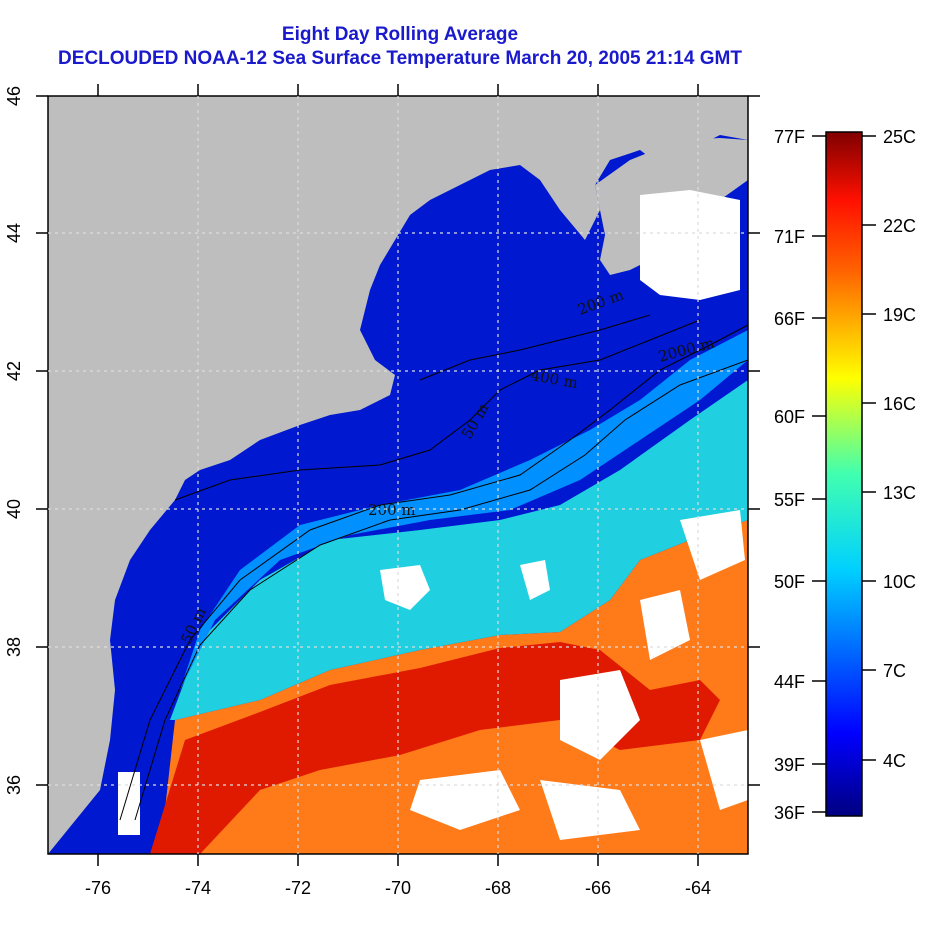  What do you see at coordinates (789, 765) in the screenshot?
I see `fahrenheit-label: 39F` at bounding box center [789, 765].